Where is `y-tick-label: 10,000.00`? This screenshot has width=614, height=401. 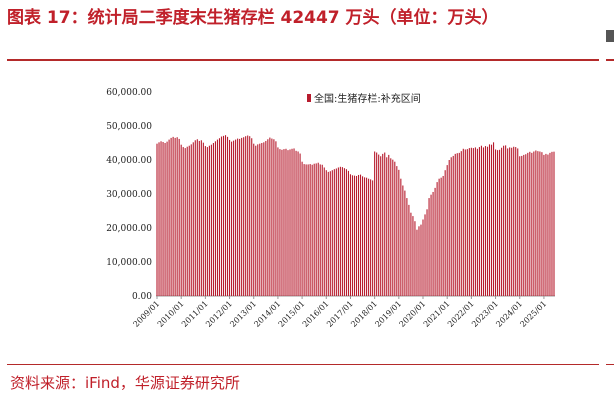 y-tick-label: 10,000.00 is located at coordinates (129, 263).